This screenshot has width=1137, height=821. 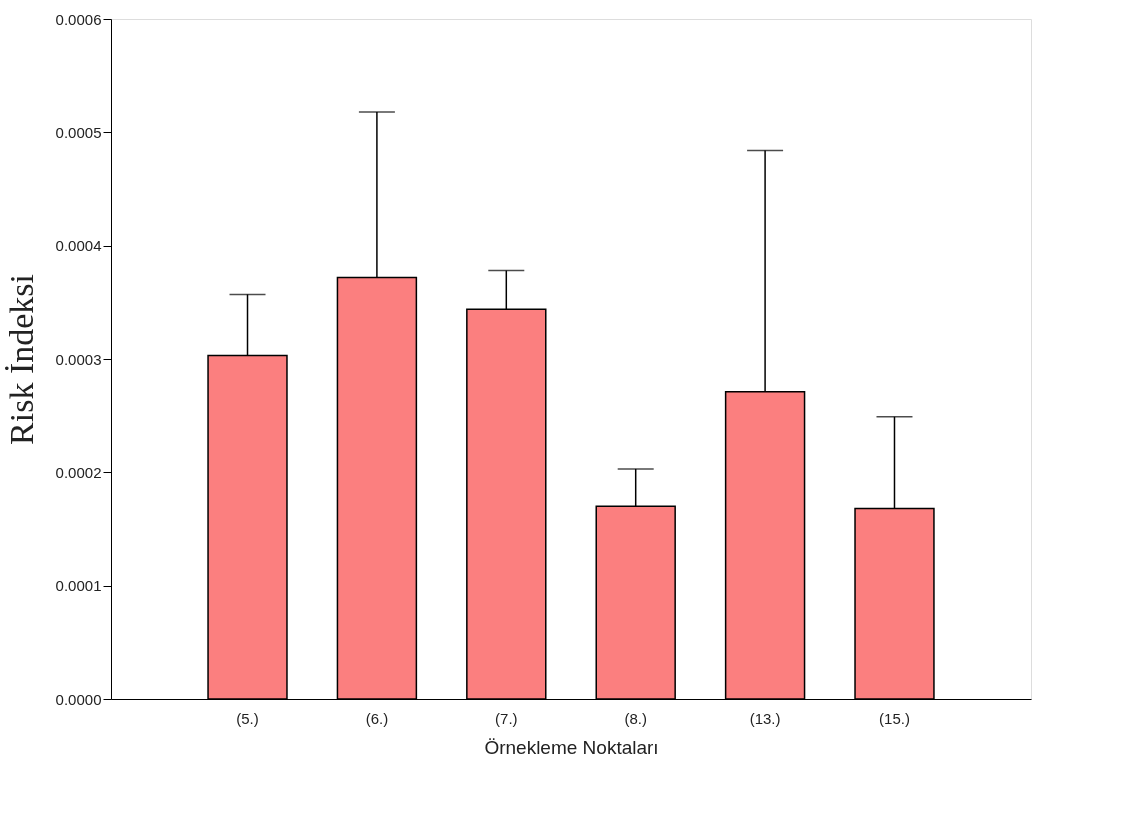 I want to click on x-tick-label: (6.), so click(x=377, y=718).